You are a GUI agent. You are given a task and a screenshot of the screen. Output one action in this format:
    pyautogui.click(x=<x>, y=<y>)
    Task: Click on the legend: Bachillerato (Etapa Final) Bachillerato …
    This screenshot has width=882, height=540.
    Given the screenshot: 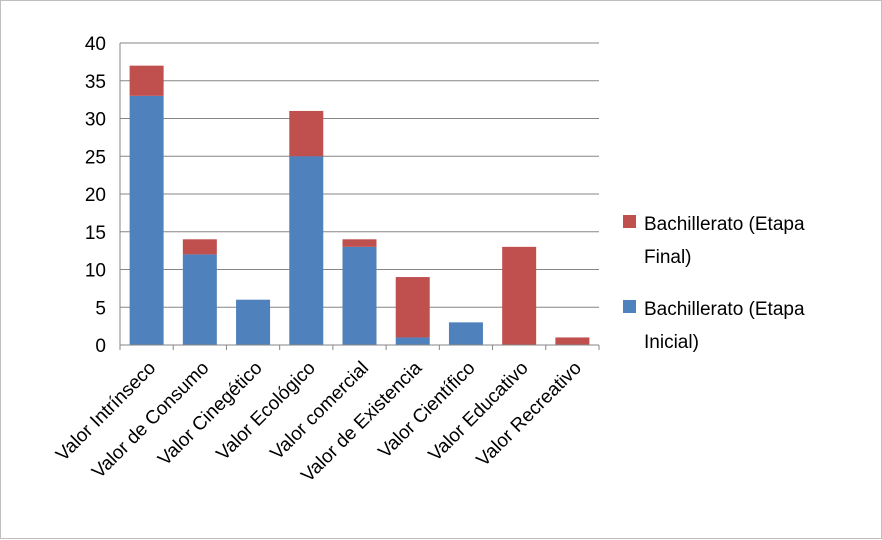 What is the action you would take?
    pyautogui.click(x=714, y=283)
    